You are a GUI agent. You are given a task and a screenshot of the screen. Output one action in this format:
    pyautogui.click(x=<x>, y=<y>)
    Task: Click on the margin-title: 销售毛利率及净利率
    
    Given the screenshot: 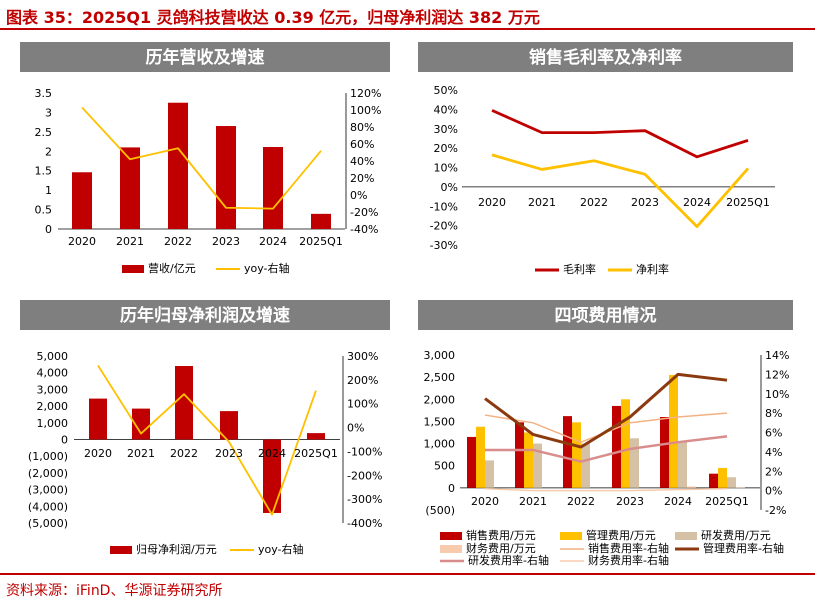 What is the action you would take?
    pyautogui.click(x=605, y=57)
    